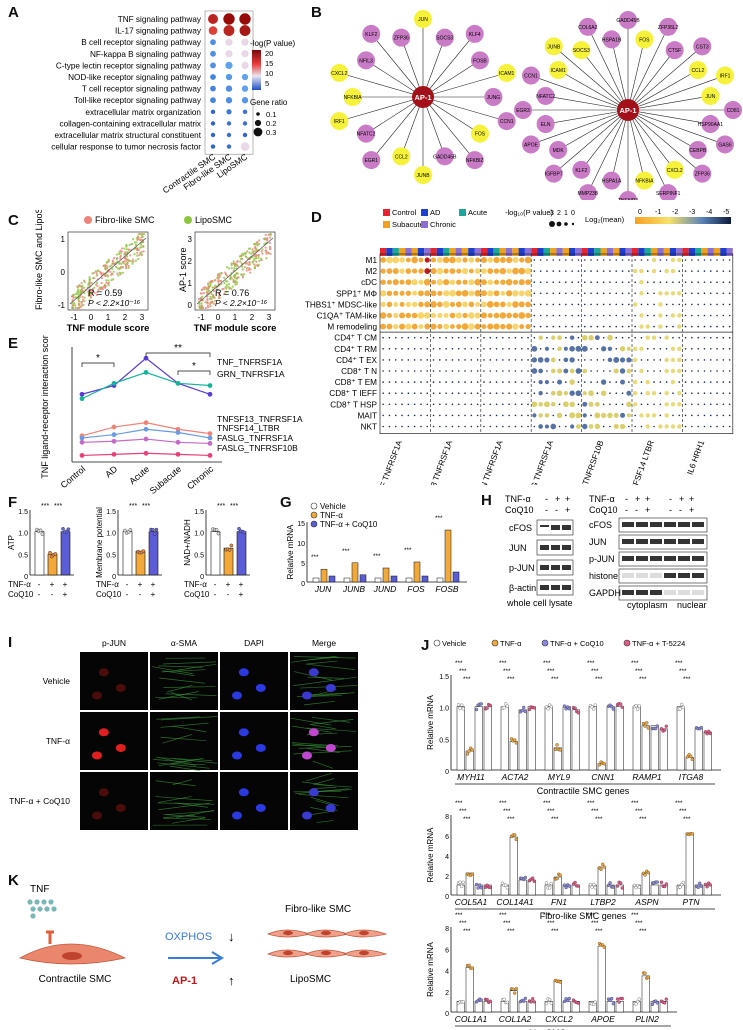  Describe the element at coordinates (475, 35) in the screenshot. I see `left-network-node-label: KLF4` at that location.